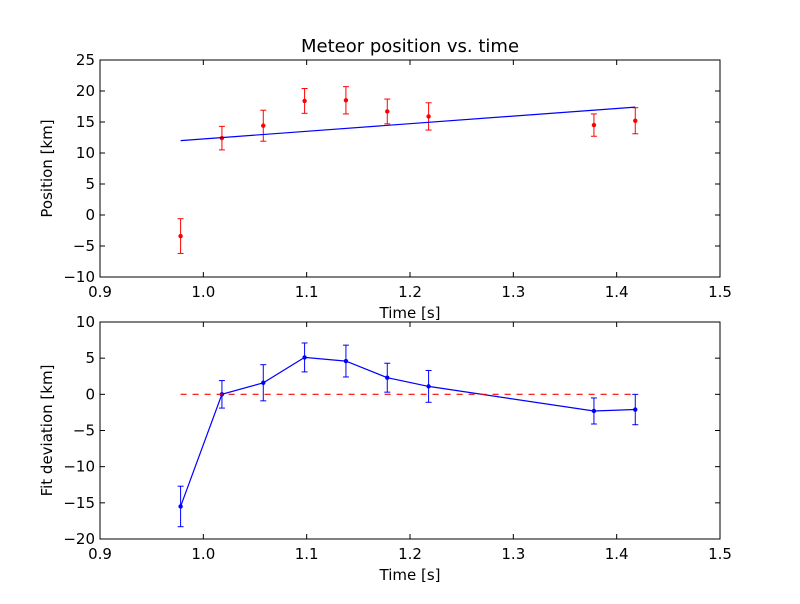 Image resolution: width=800 pixels, height=604 pixels. I want to click on y-tick-label: −20, so click(79, 539).